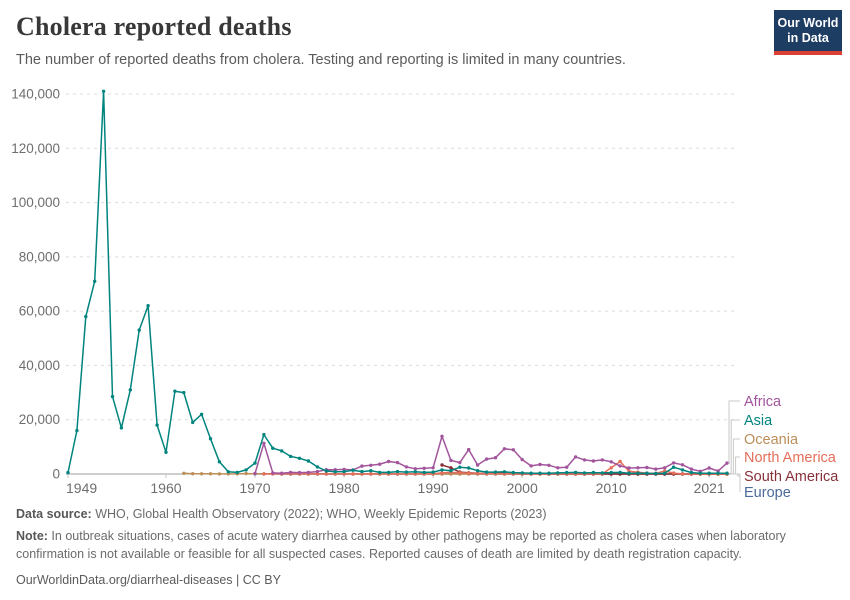 Image resolution: width=850 pixels, height=600 pixels. I want to click on y-tick-label-0: 0, so click(56, 474).